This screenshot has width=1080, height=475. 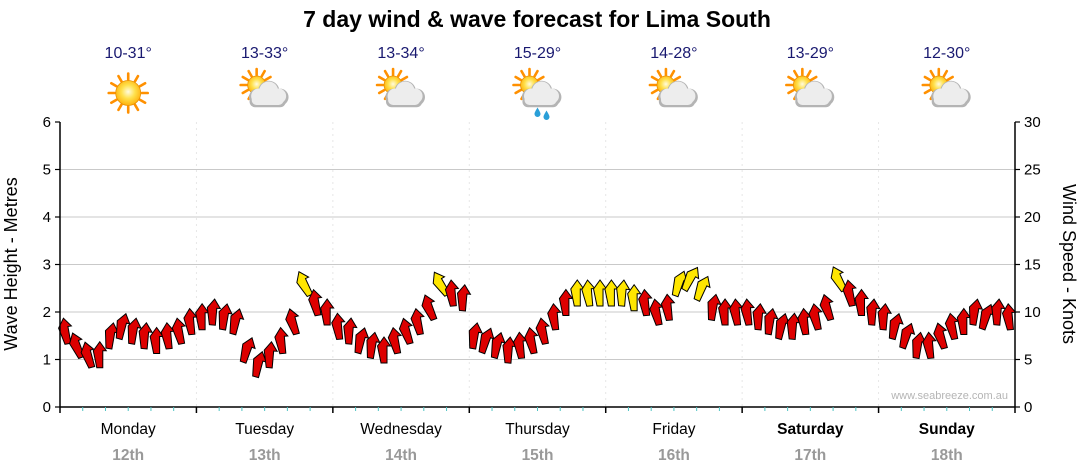 What do you see at coordinates (47, 217) in the screenshot?
I see `left-tick-label: 4` at bounding box center [47, 217].